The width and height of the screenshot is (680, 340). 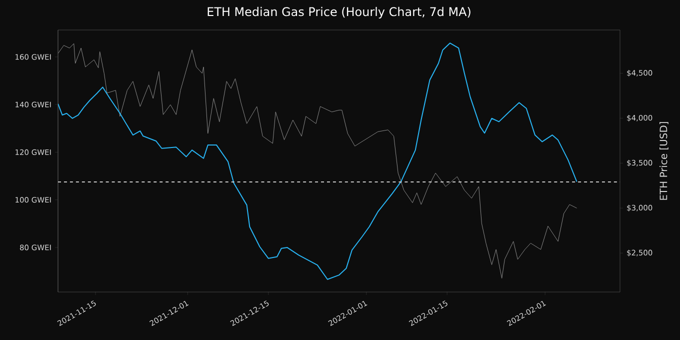 What do you see at coordinates (664, 161) in the screenshot?
I see `y2-axis-title: ETH Price [USD]` at bounding box center [664, 161].